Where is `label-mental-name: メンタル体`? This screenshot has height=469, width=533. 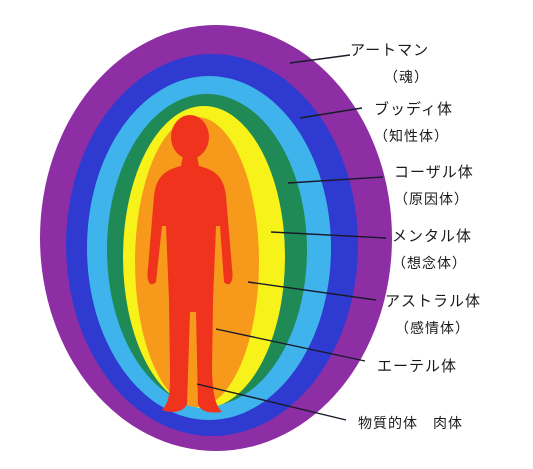 label-mental-name: メンタル体 is located at coordinates (432, 236).